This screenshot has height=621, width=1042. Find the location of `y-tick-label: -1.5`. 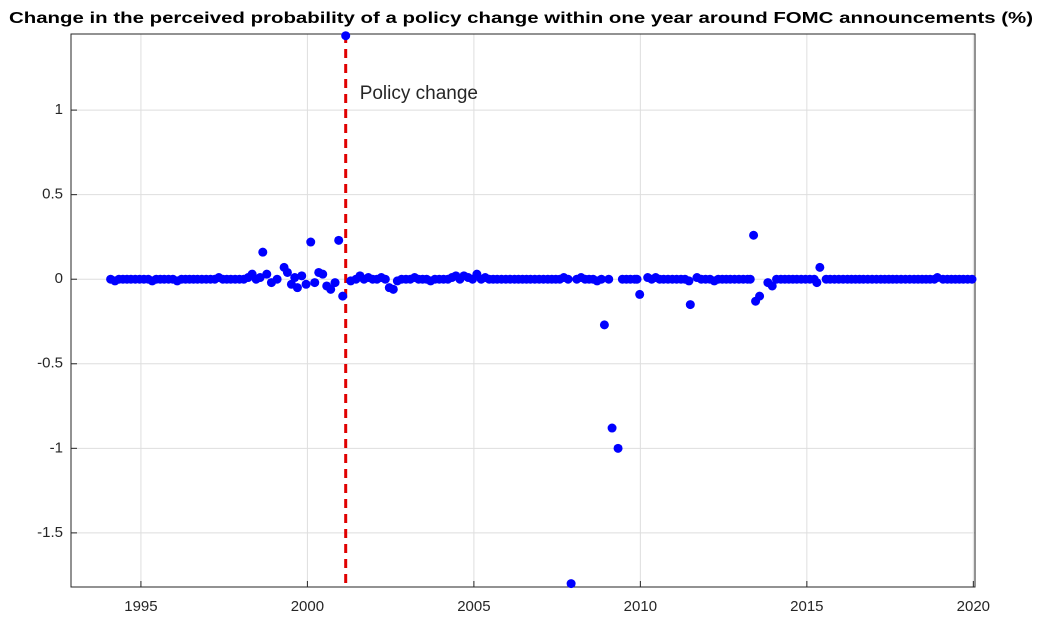

y-tick-label: -1.5 is located at coordinates (50, 532).